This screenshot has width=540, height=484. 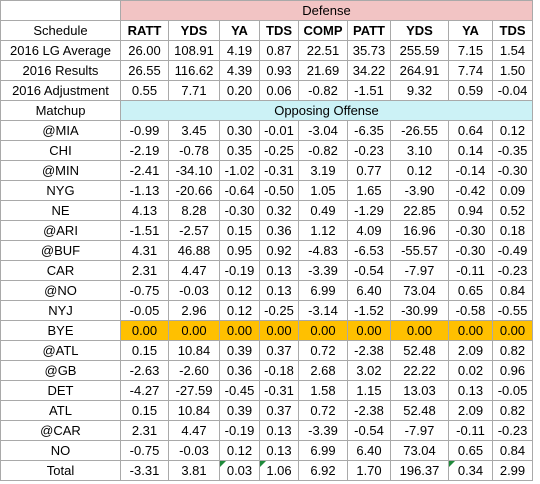 I want to click on value-cell: 0.64, so click(x=470, y=130).